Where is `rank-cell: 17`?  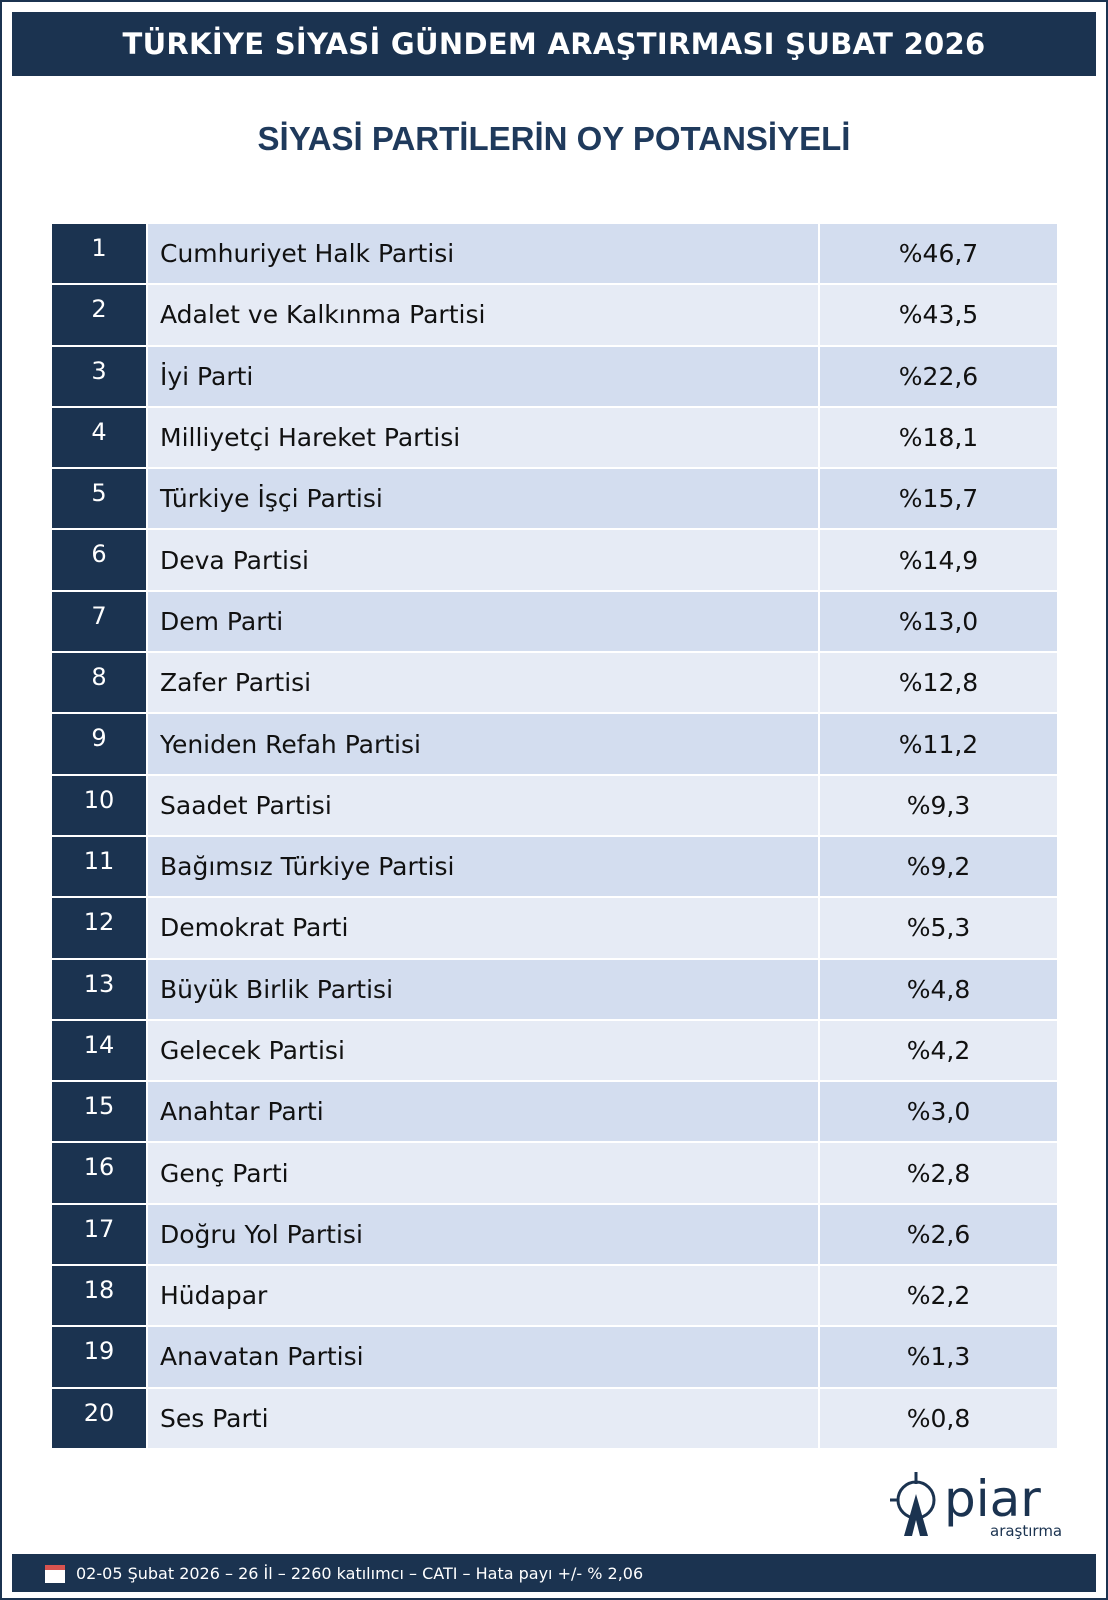
rank-cell: 17 is located at coordinates (99, 1234).